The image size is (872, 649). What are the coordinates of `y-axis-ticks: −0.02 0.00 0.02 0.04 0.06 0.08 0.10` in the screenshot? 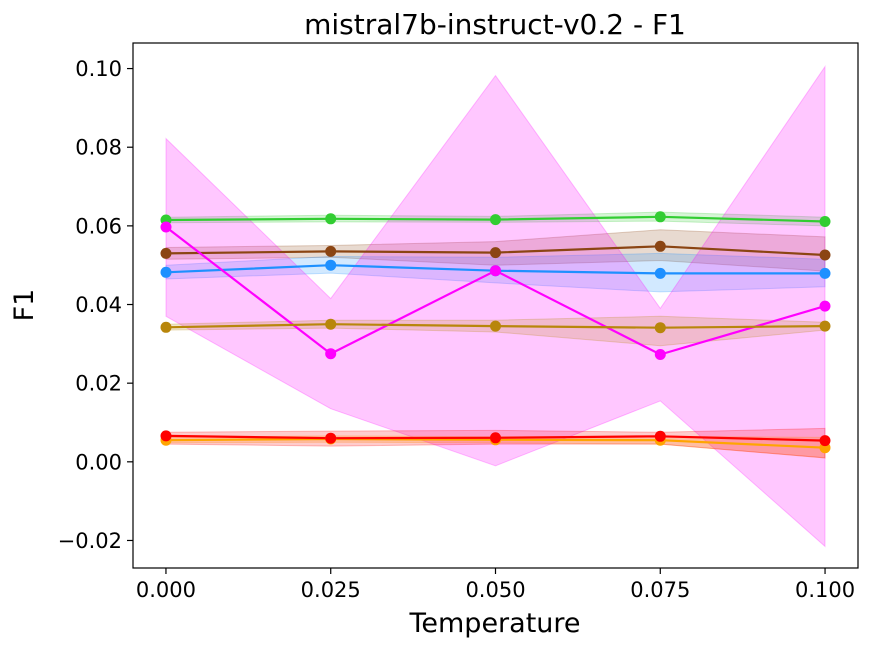 It's located at (95, 305).